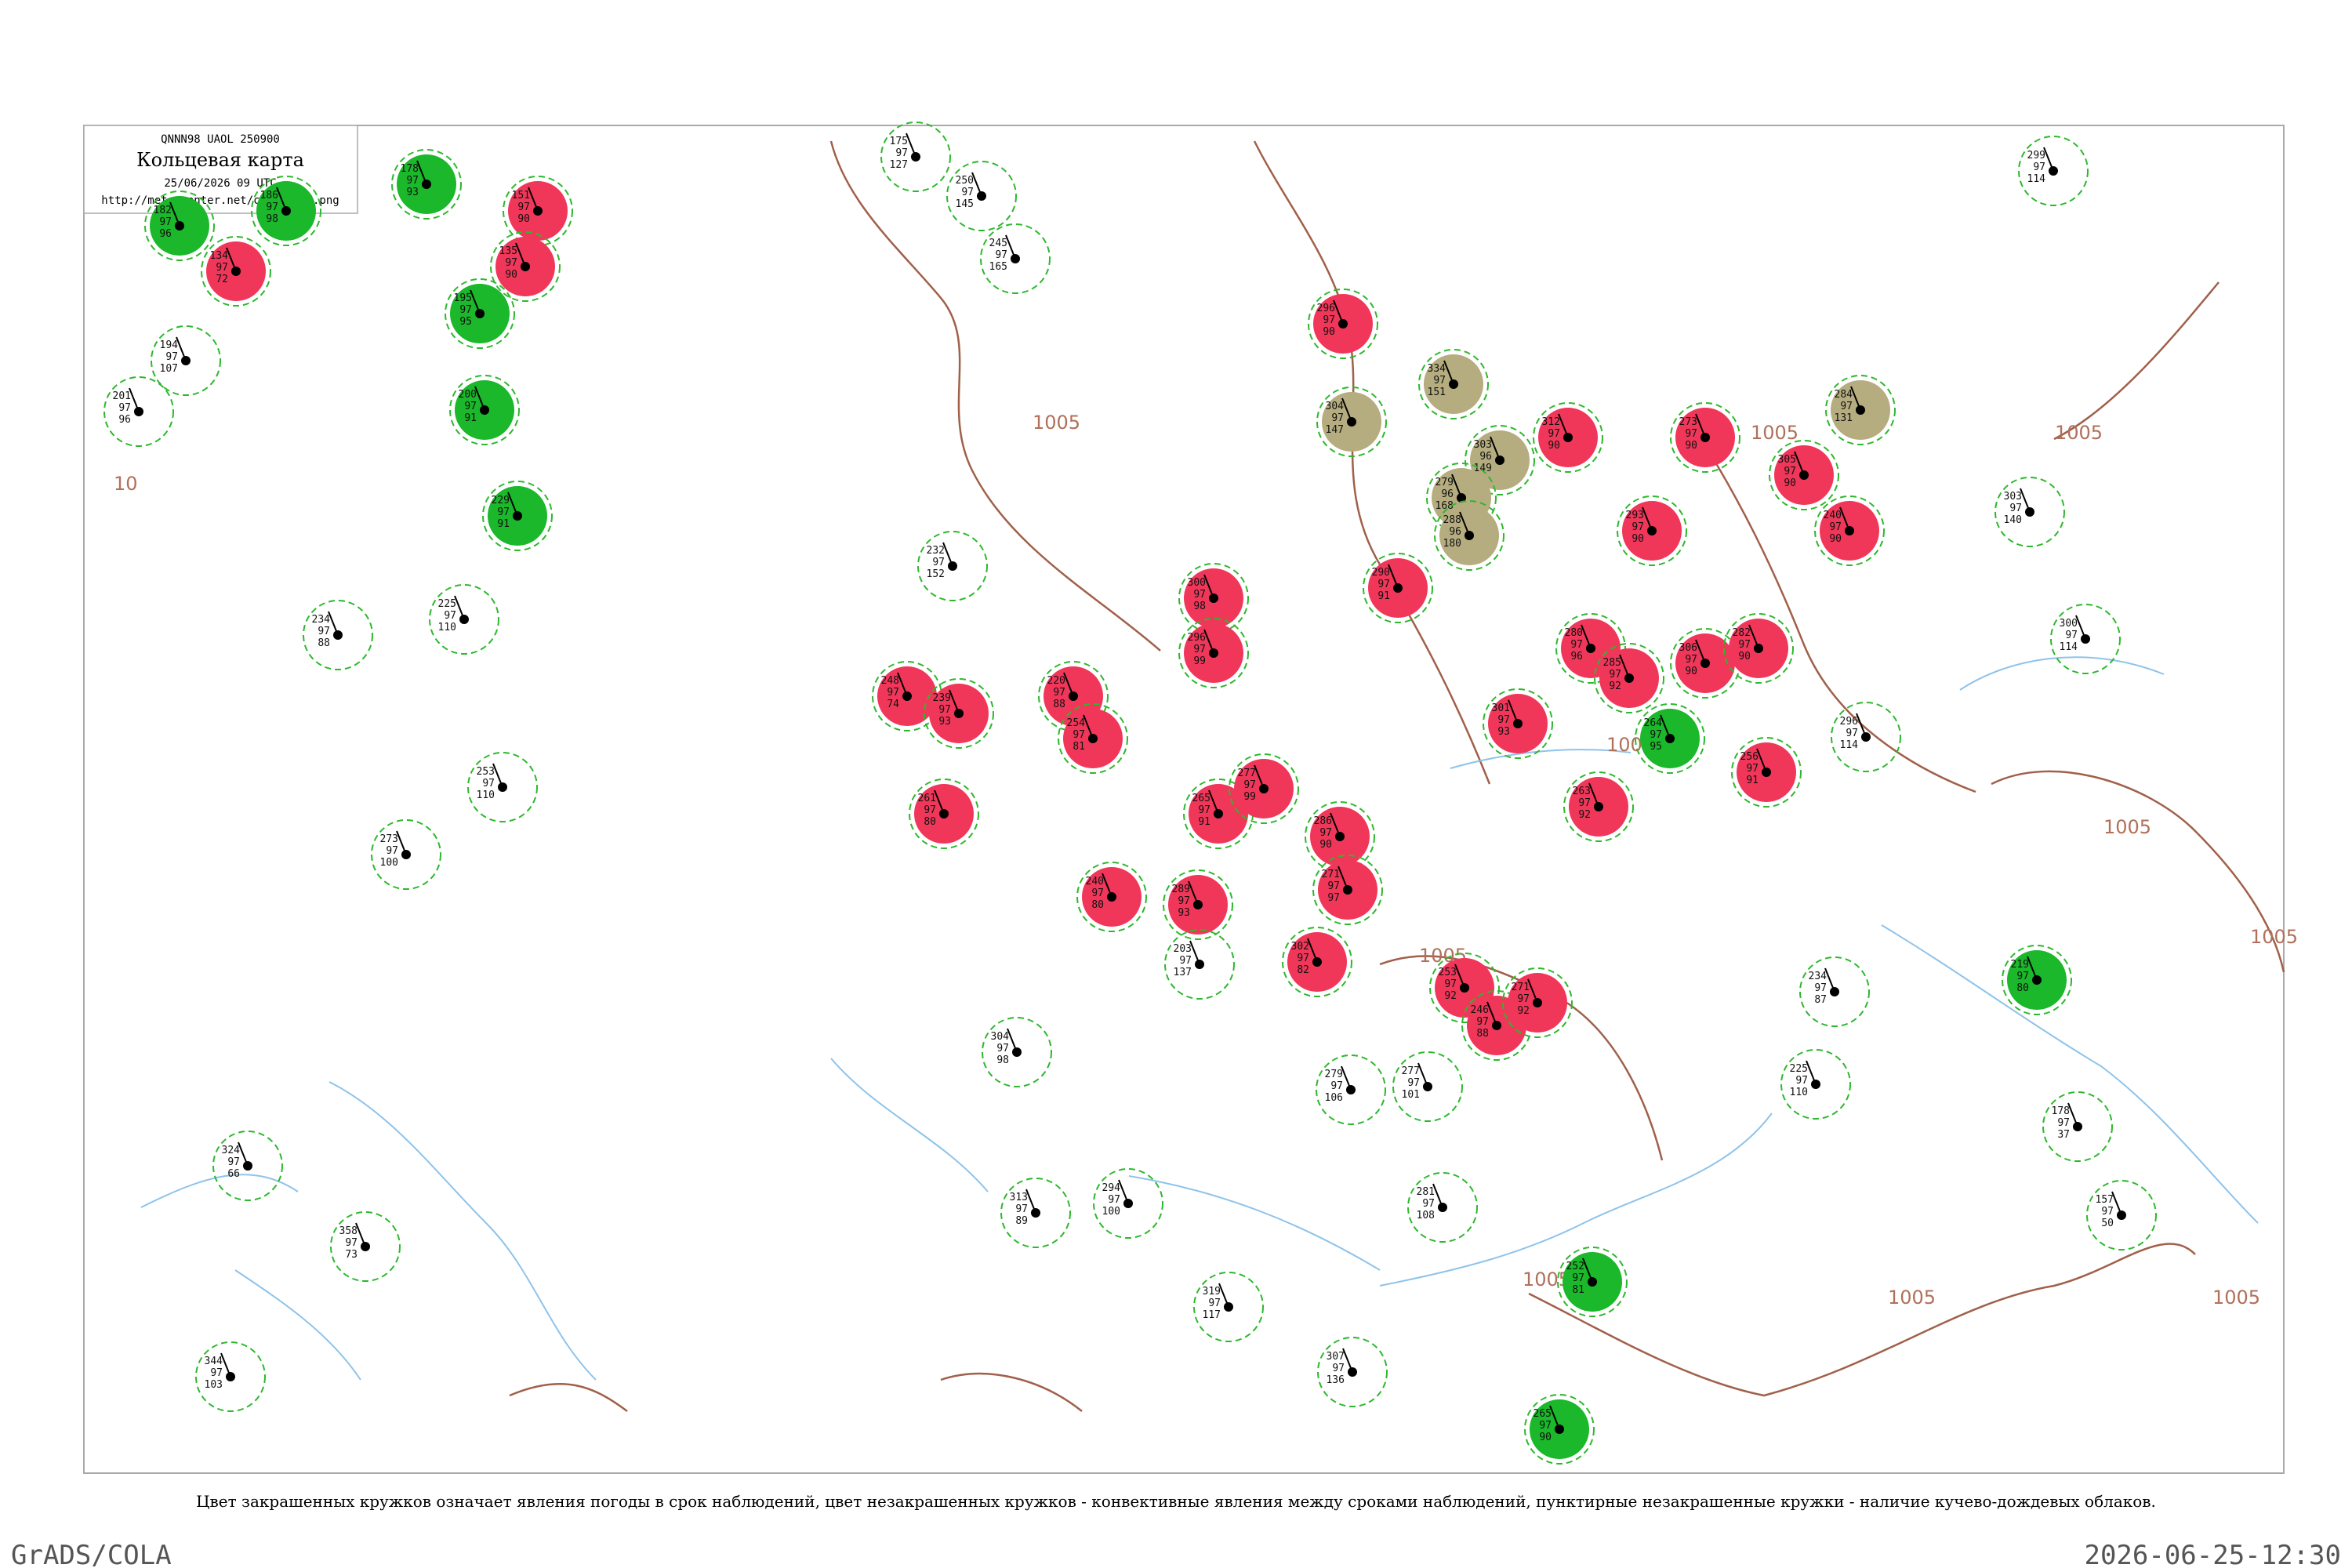 This screenshot has height=1568, width=2352. What do you see at coordinates (508, 251) in the screenshot?
I see `station-value: 135` at bounding box center [508, 251].